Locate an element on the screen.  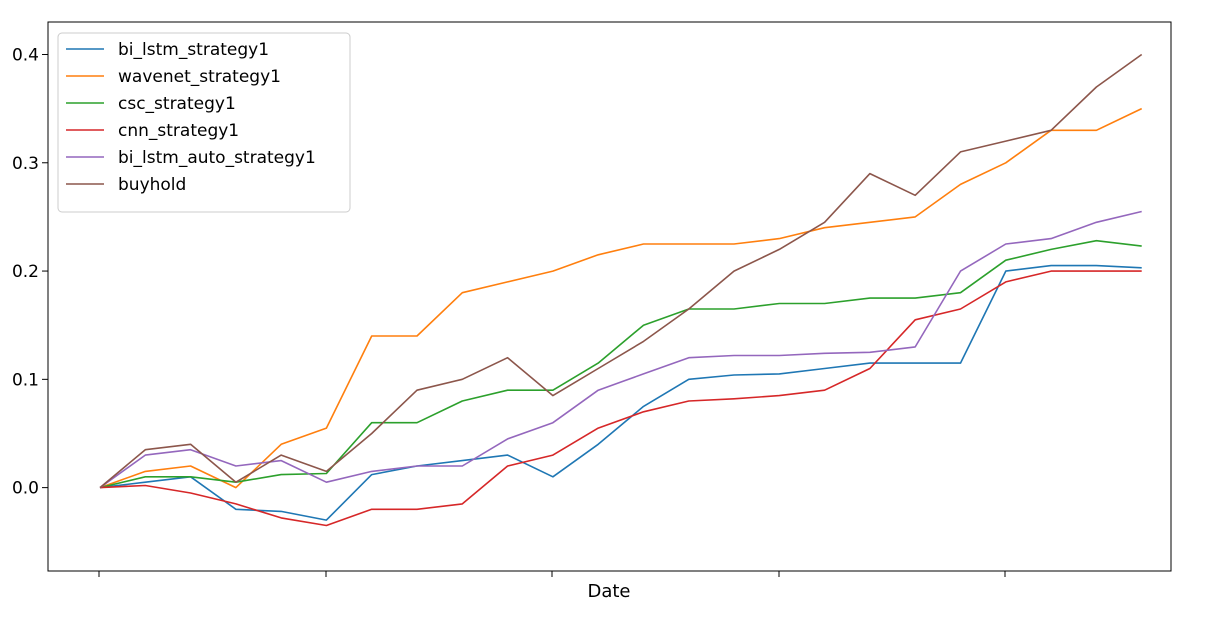
legend-label: wavenet_strategy1 is located at coordinates (199, 77).